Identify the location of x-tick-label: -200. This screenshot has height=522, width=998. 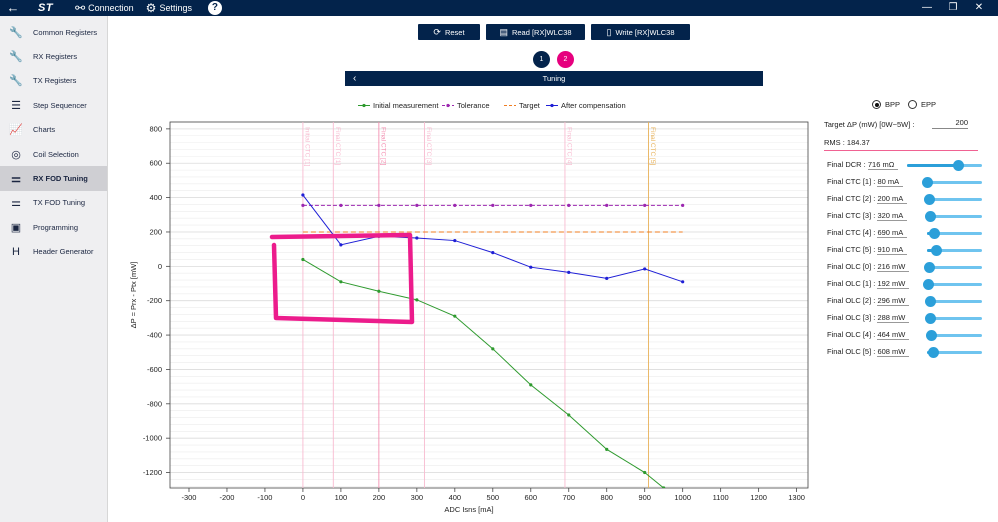
(226, 497).